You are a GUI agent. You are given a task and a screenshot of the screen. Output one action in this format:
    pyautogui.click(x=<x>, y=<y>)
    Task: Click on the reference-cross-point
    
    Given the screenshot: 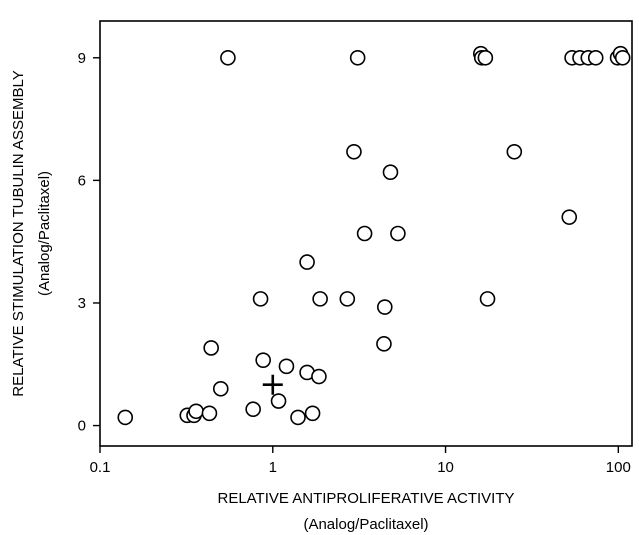 What is the action you would take?
    pyautogui.click(x=272, y=384)
    